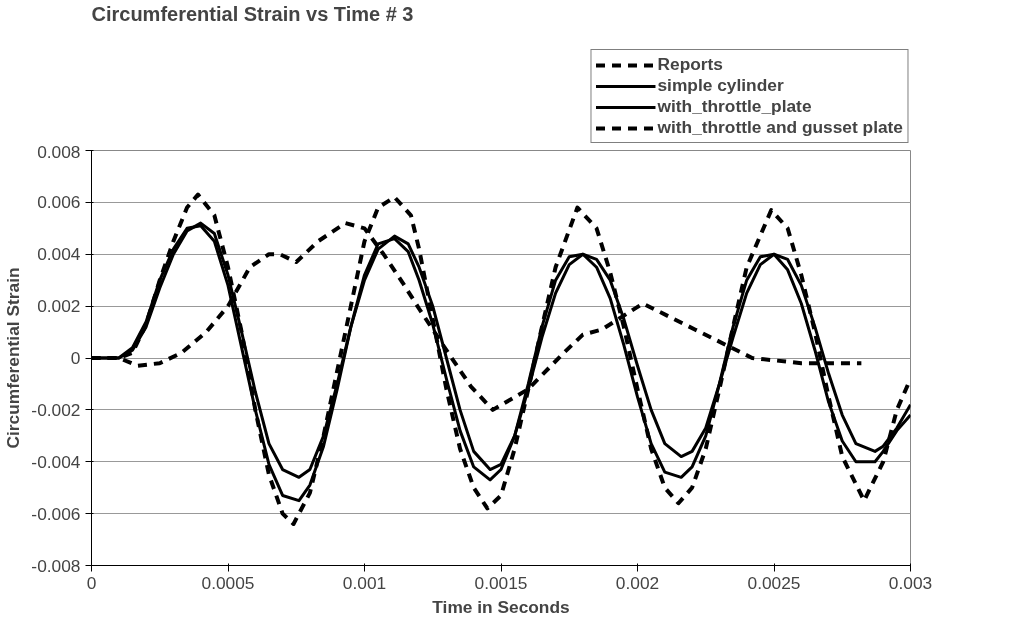  I want to click on legend-label: simple cylinder, so click(720, 85).